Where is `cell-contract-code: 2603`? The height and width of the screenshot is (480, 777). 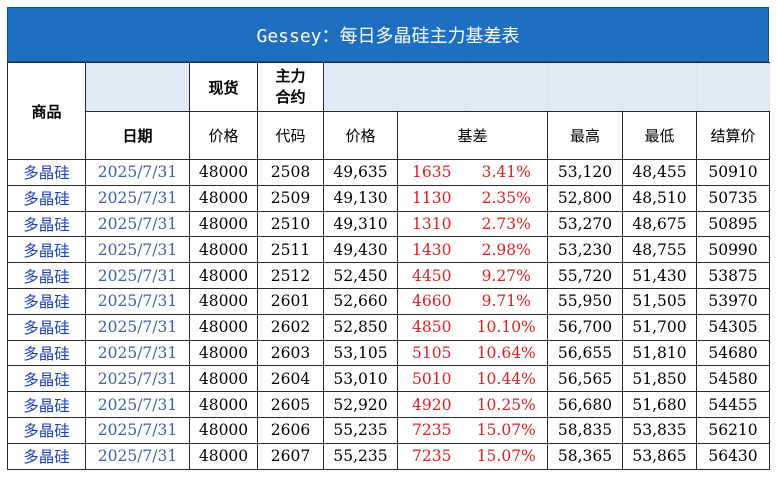
cell-contract-code: 2603 is located at coordinates (290, 353).